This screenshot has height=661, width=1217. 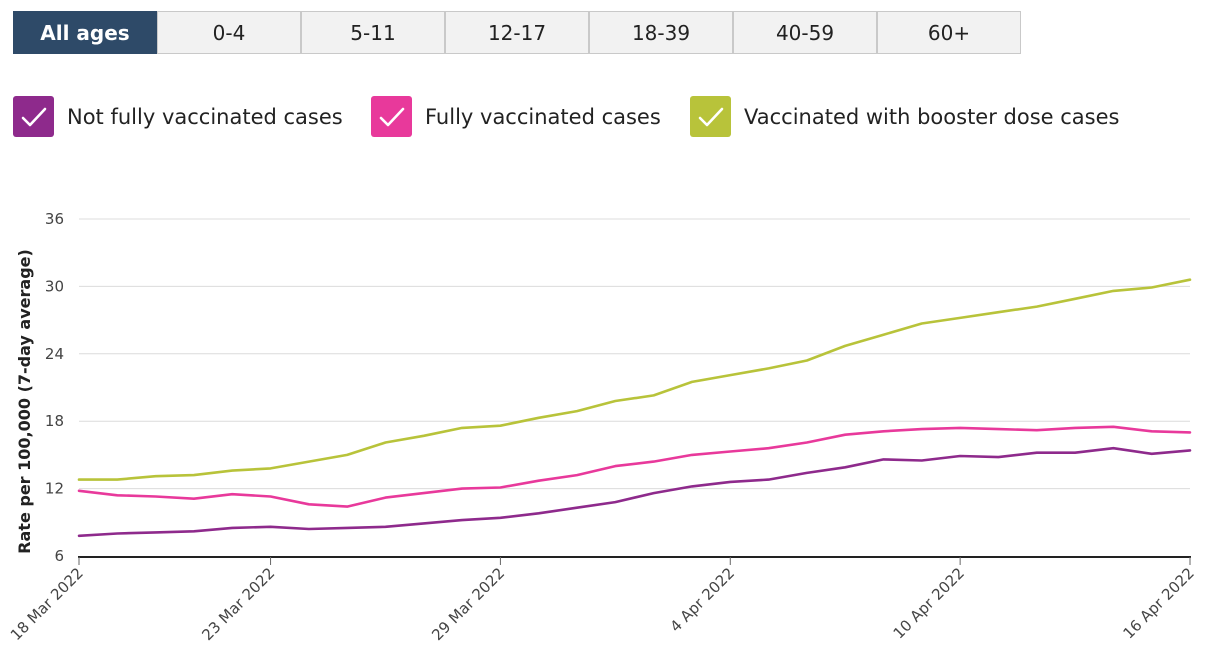 What do you see at coordinates (54, 421) in the screenshot?
I see `y-tick-label: 18` at bounding box center [54, 421].